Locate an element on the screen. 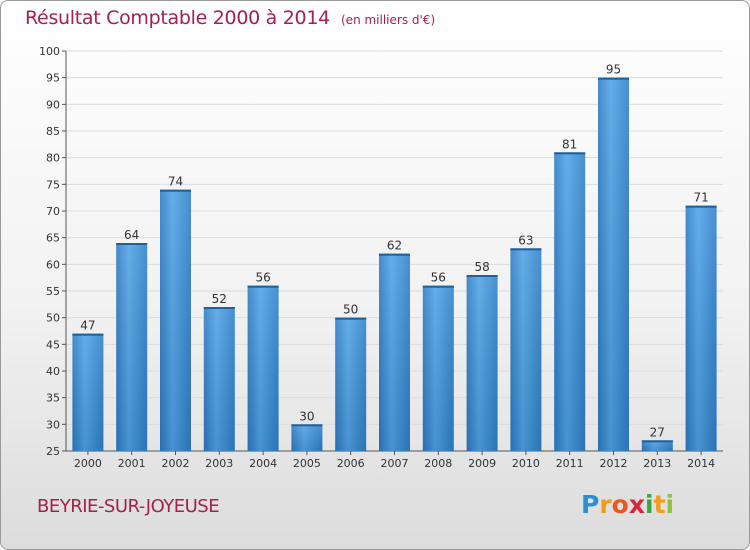  x-tick-label: 2003 is located at coordinates (219, 463).